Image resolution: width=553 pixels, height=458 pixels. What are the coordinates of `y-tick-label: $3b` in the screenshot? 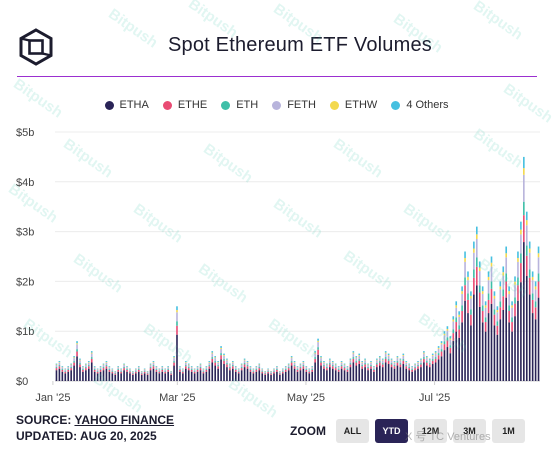 It's located at (25, 233).